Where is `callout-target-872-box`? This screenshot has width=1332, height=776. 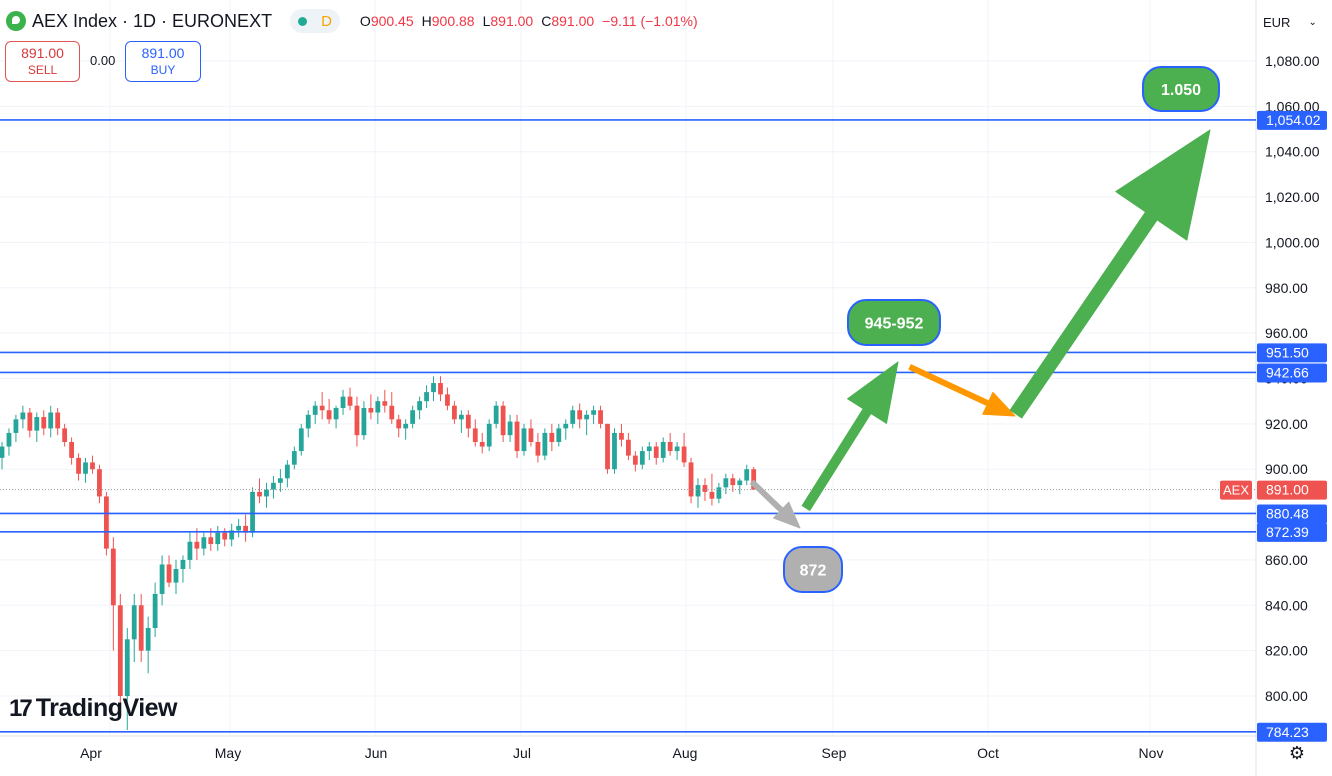 callout-target-872-box is located at coordinates (813, 569).